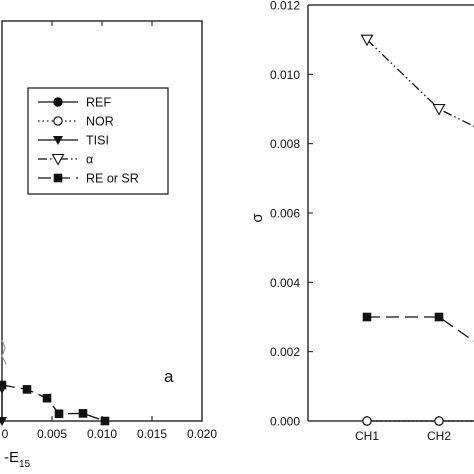 Image resolution: width=474 pixels, height=474 pixels. What do you see at coordinates (285, 352) in the screenshot?
I see `y-tick-label-b: 0.002` at bounding box center [285, 352].